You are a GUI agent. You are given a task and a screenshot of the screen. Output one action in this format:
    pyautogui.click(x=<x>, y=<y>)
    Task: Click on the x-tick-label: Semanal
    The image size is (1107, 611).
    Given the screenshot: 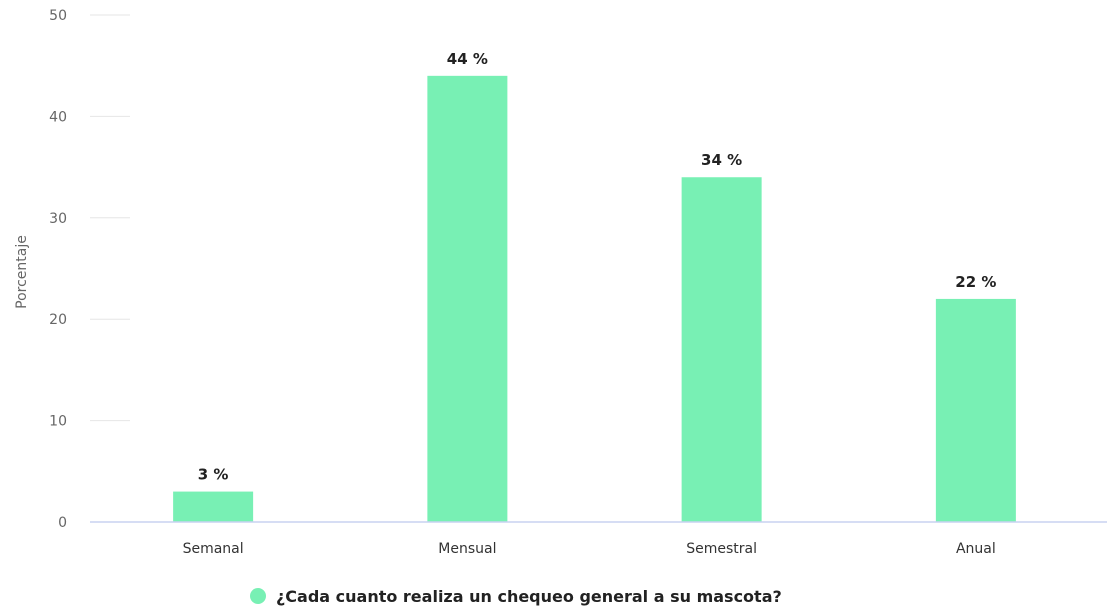 What is the action you would take?
    pyautogui.click(x=213, y=549)
    